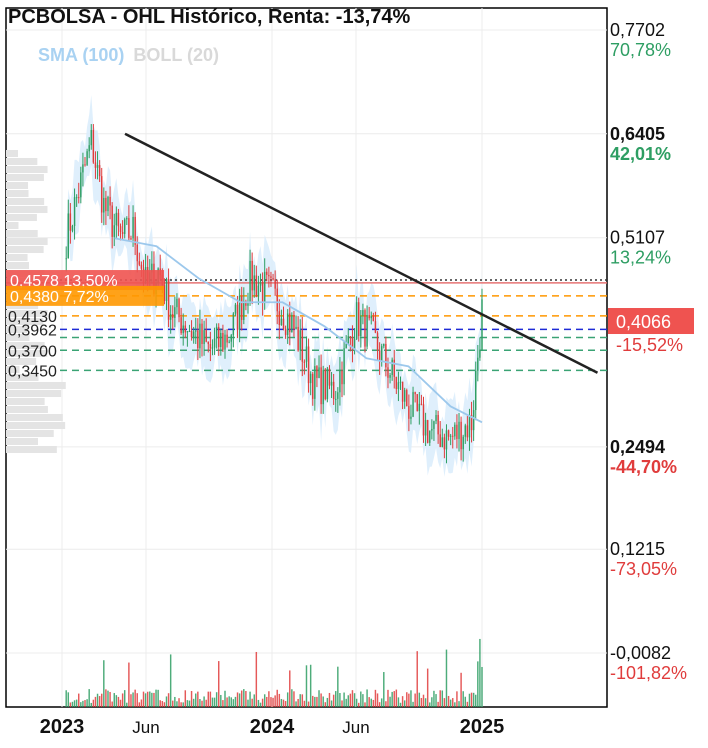 The width and height of the screenshot is (708, 748). What do you see at coordinates (176, 55) in the screenshot?
I see `boll-legend: BOLL (20)` at bounding box center [176, 55].